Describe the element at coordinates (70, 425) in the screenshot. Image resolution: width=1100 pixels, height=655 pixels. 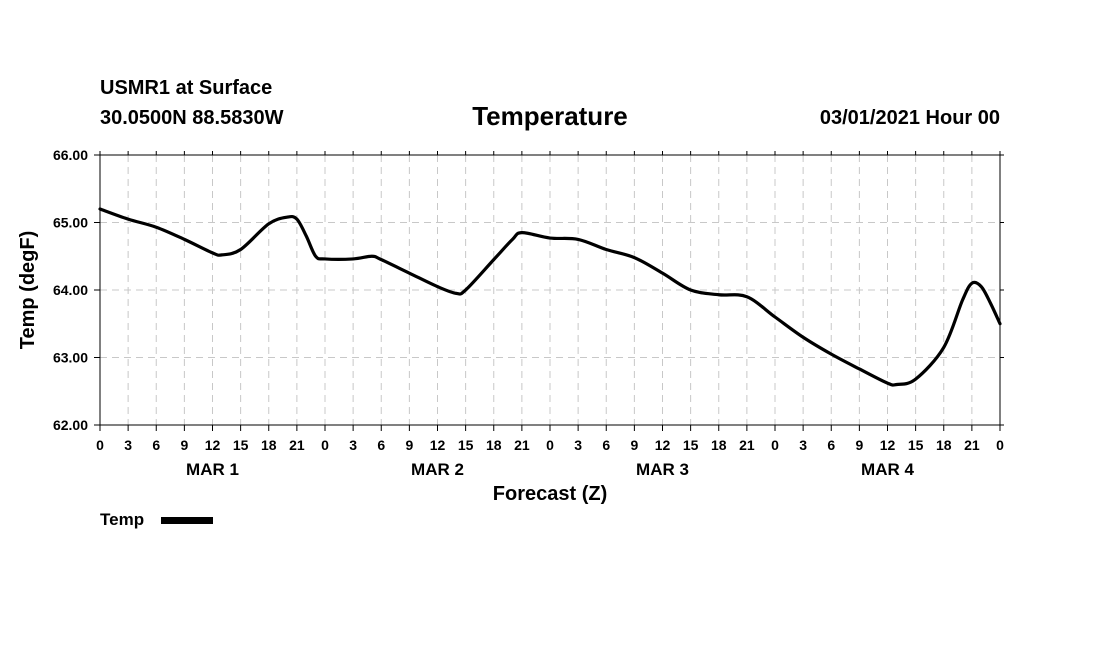
I see `y-tick-label: 62.00` at that location.